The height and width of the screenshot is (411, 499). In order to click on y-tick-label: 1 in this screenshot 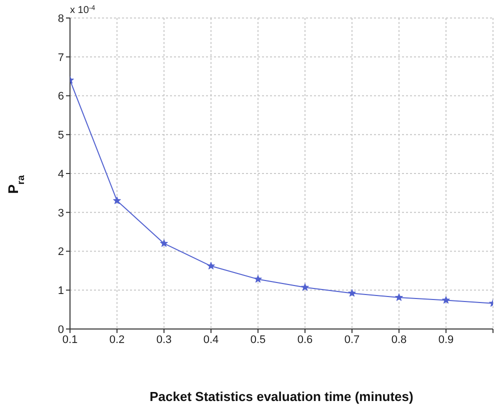, I will do `click(61, 291)`.